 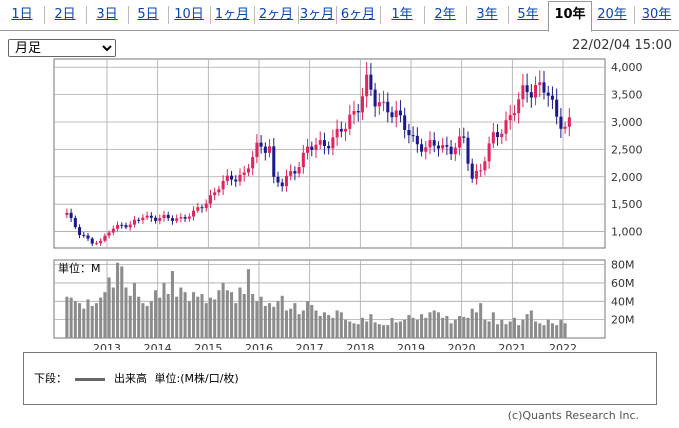 I want to click on tab-10: 2年, so click(x=445, y=14).